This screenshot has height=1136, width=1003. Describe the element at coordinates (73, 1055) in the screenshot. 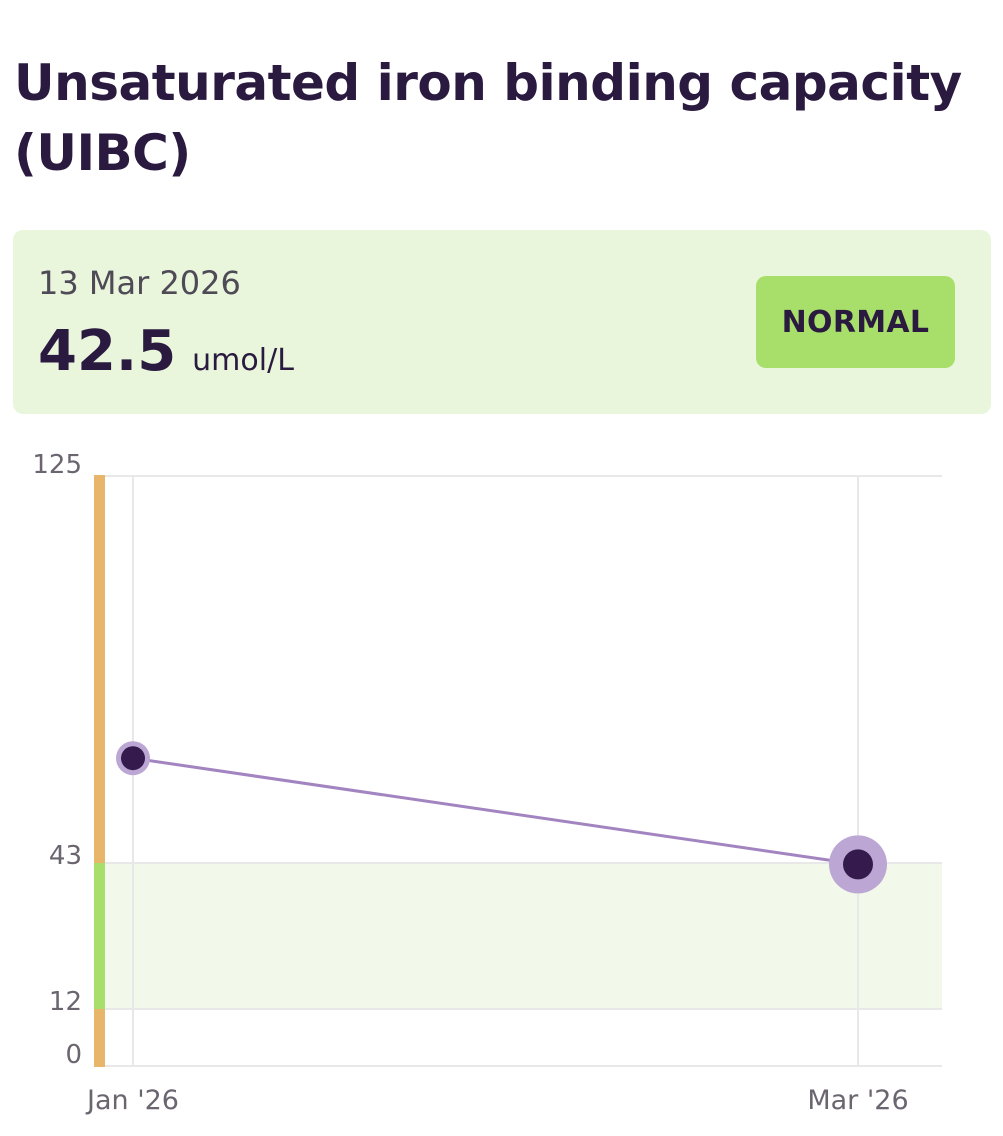

I see `y-tick-label: 0` at that location.